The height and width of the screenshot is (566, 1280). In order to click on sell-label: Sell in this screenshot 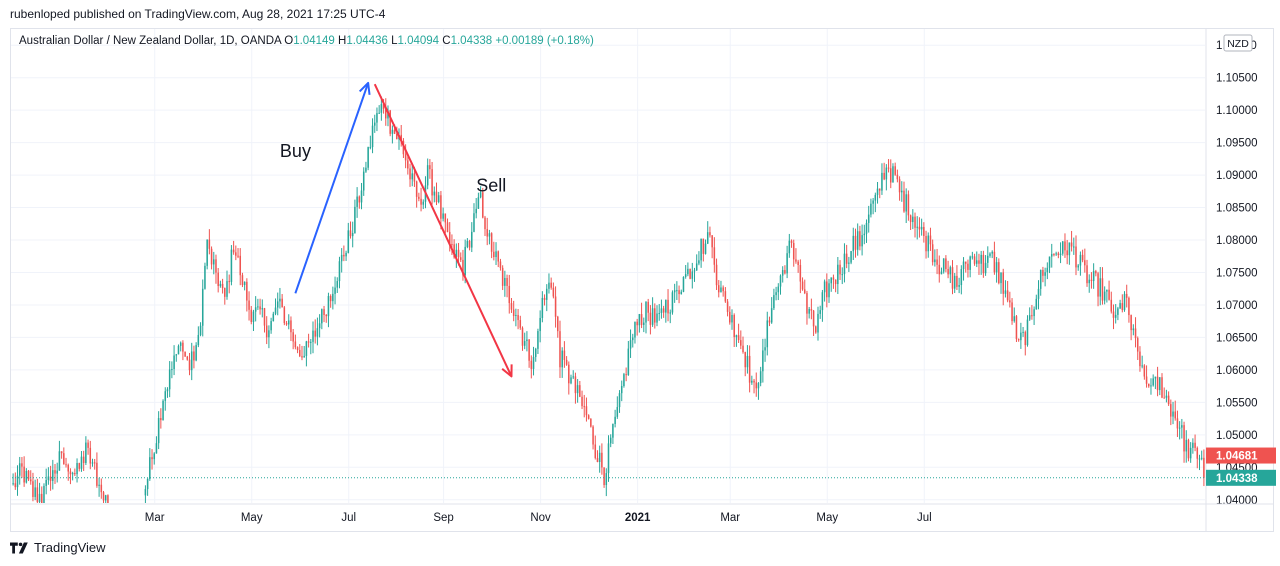, I will do `click(491, 185)`.